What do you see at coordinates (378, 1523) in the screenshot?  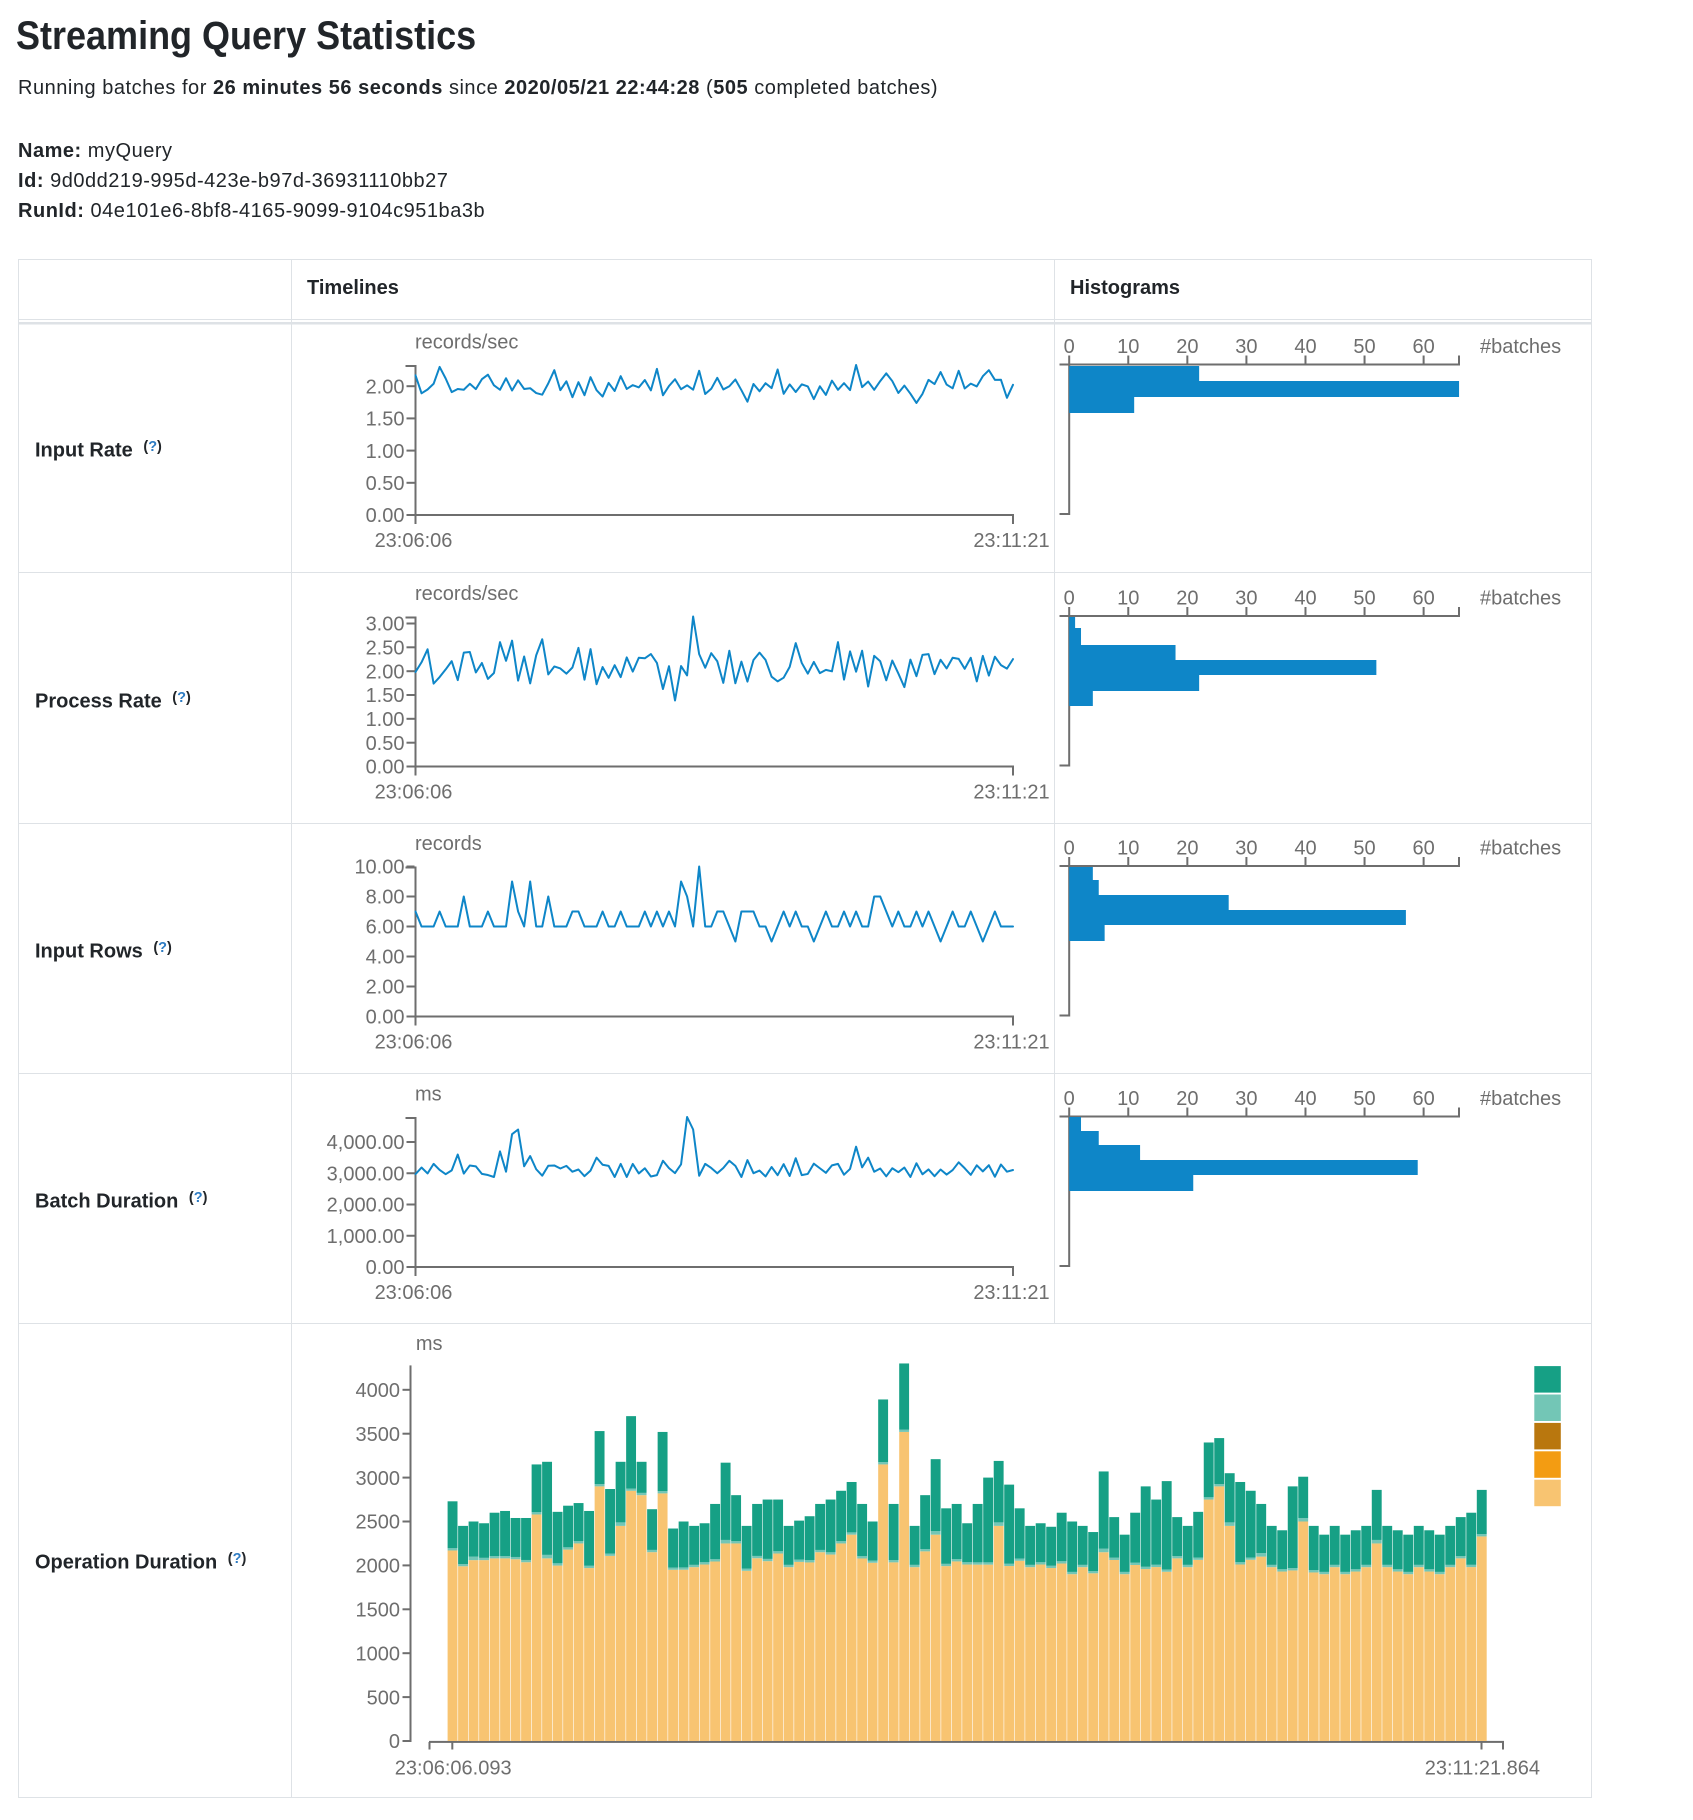 I see `svg-text: 2500` at bounding box center [378, 1523].